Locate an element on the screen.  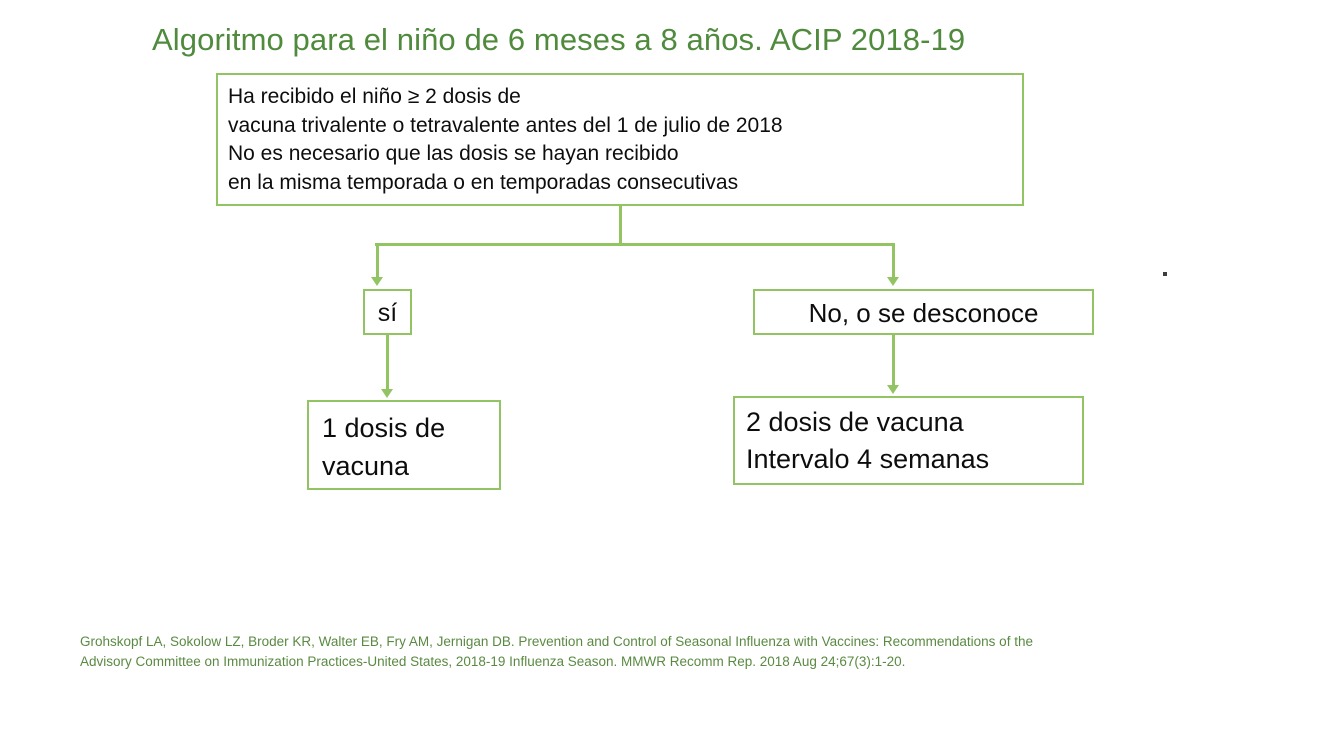
branch-label-yes-text: sí is located at coordinates (387, 313).